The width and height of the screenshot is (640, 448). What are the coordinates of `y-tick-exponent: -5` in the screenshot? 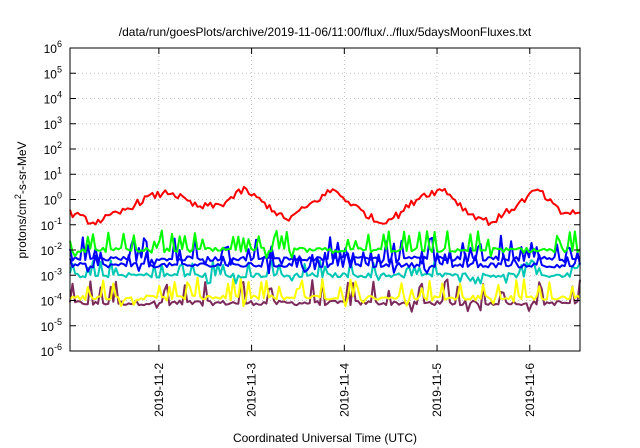 It's located at (58, 322).